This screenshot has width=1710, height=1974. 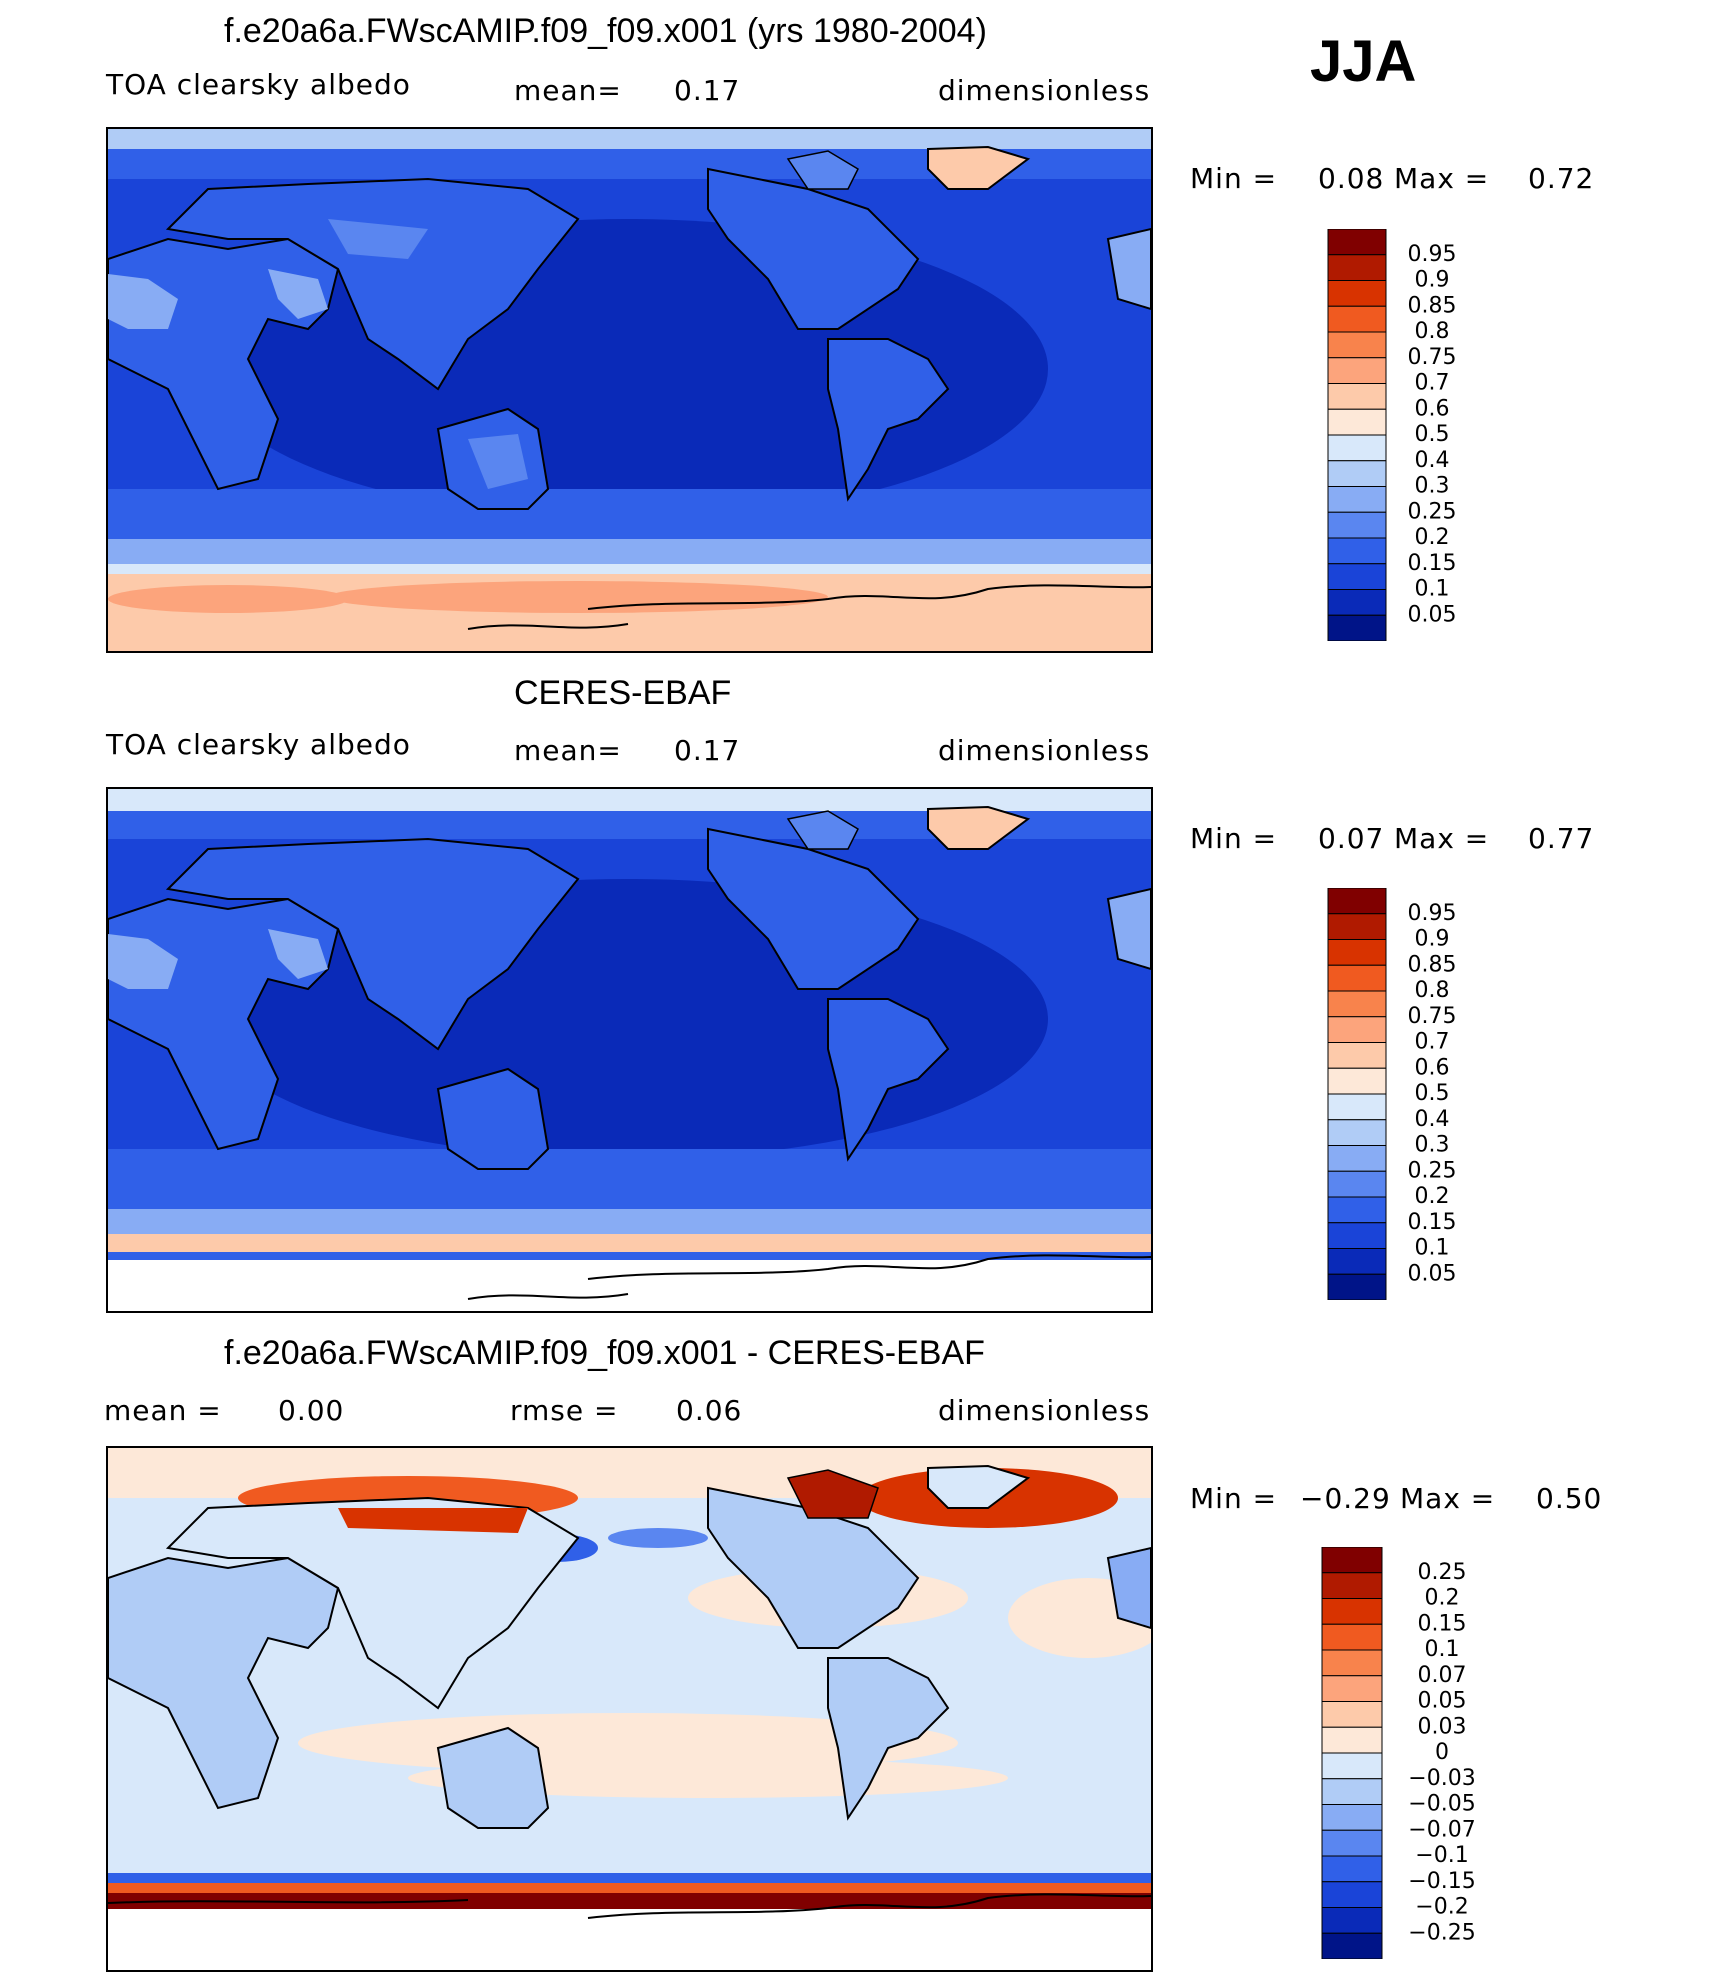 I want to click on panel-2-colorbar-tick-label: 0.75, so click(x=1432, y=1016).